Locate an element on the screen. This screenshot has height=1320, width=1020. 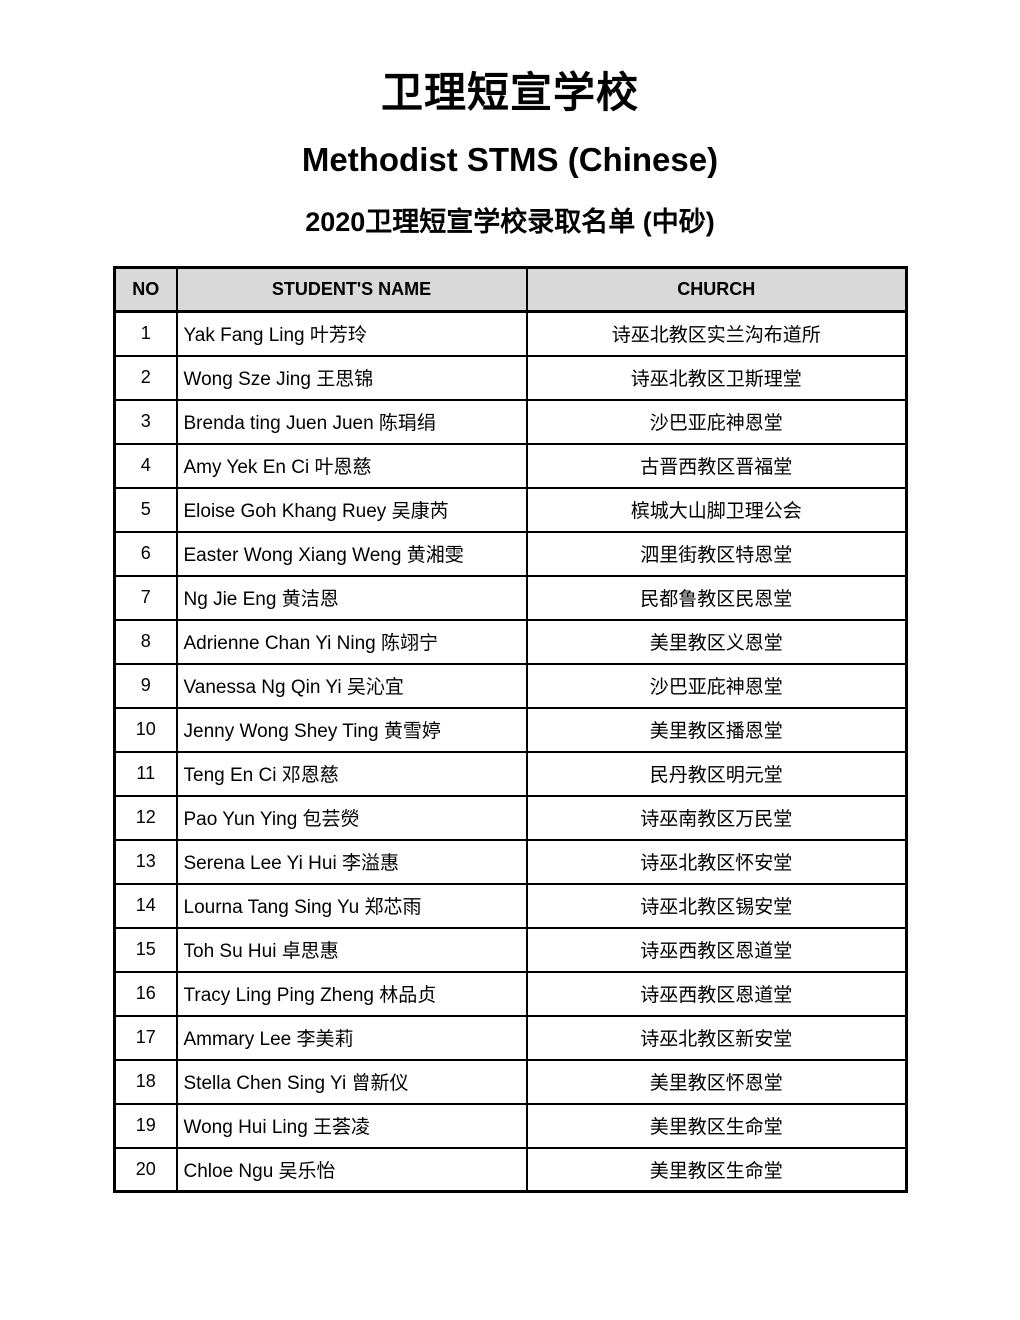
cell-student-name: Adrienne Chan Yi Ning 陈翊宁 is located at coordinates (351, 641).